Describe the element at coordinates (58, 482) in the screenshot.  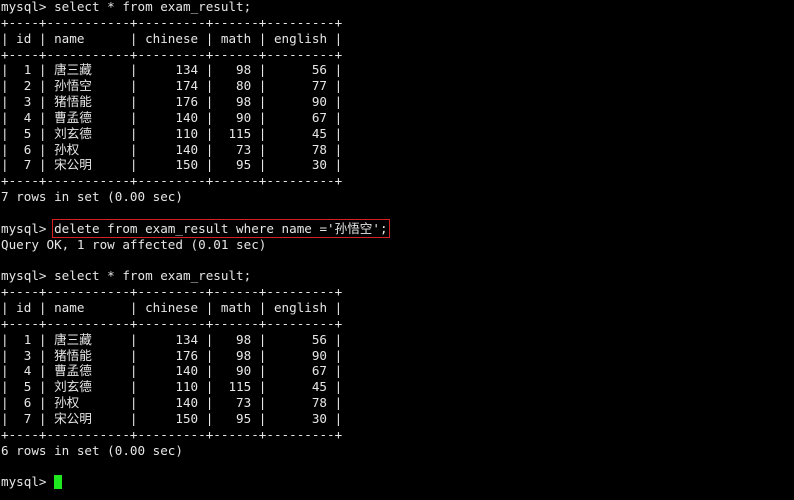
I see `text-cursor` at that location.